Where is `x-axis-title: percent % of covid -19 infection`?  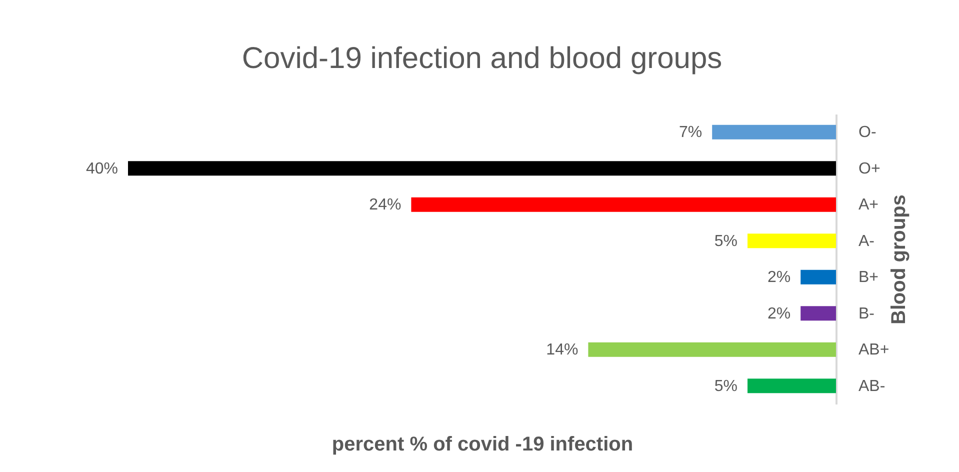 x-axis-title: percent % of covid -19 infection is located at coordinates (483, 445).